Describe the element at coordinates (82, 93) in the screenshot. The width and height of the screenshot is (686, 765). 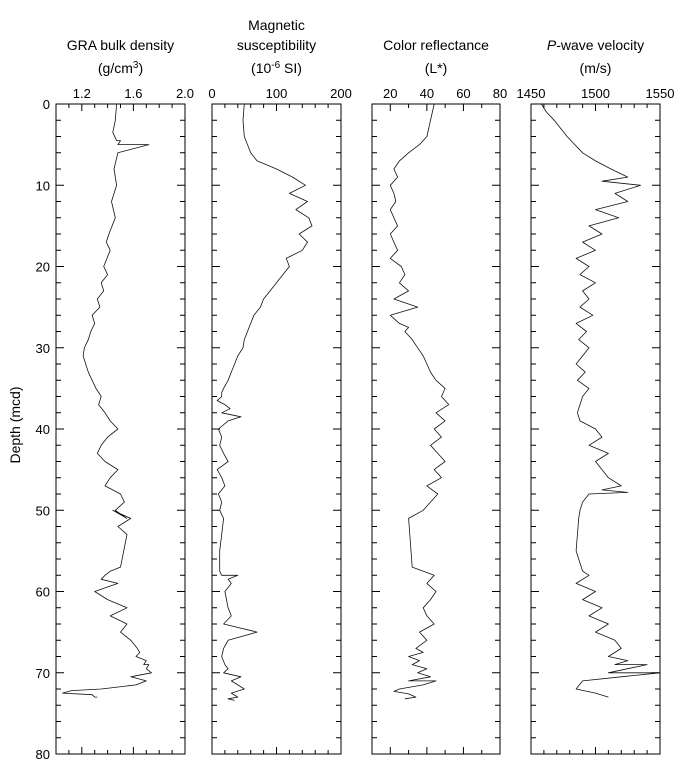
I see `x-tick-label: 1.2` at that location.